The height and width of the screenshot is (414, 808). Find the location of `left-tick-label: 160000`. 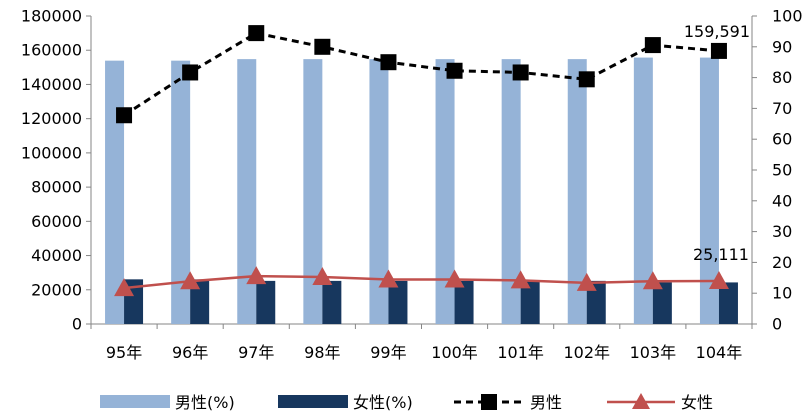

left-tick-label: 160000 is located at coordinates (51, 50).